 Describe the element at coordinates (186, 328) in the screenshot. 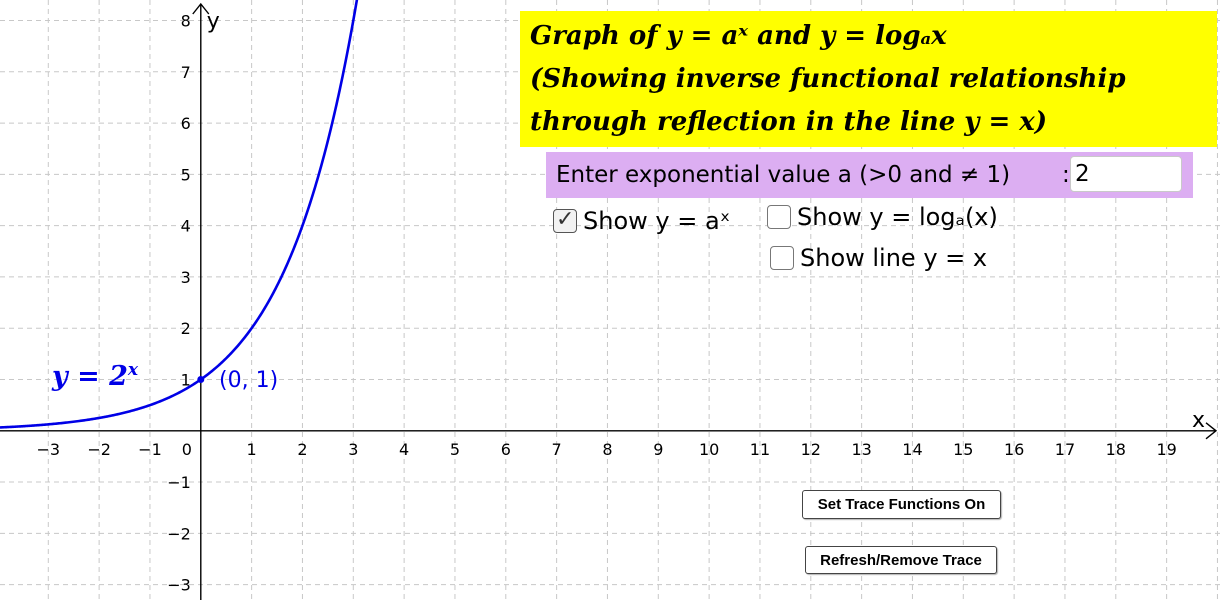

I see `y-tick-label: 2` at that location.